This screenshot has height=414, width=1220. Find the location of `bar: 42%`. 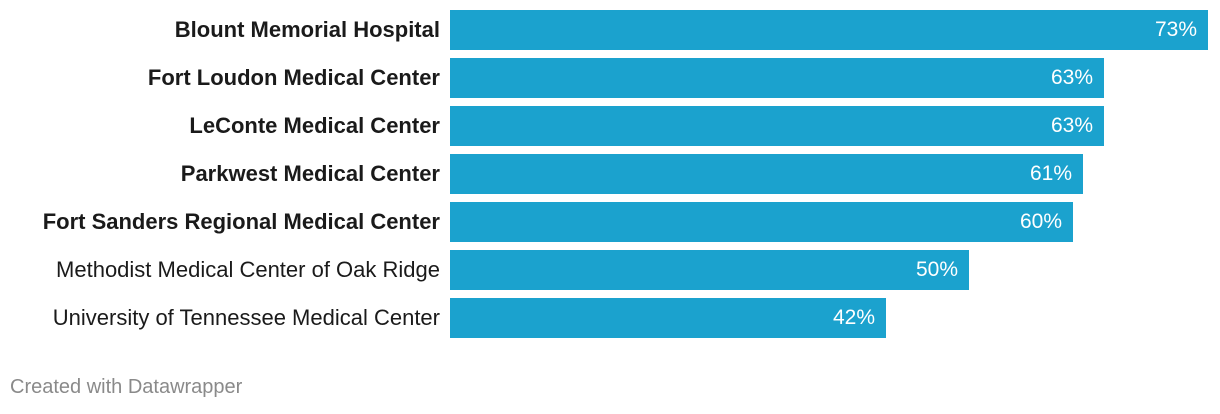

bar: 42% is located at coordinates (668, 318).